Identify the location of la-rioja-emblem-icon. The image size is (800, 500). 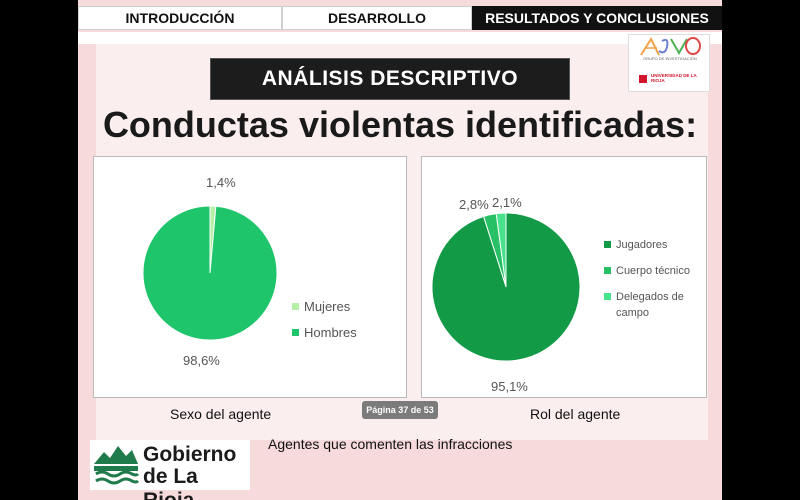
(117, 465).